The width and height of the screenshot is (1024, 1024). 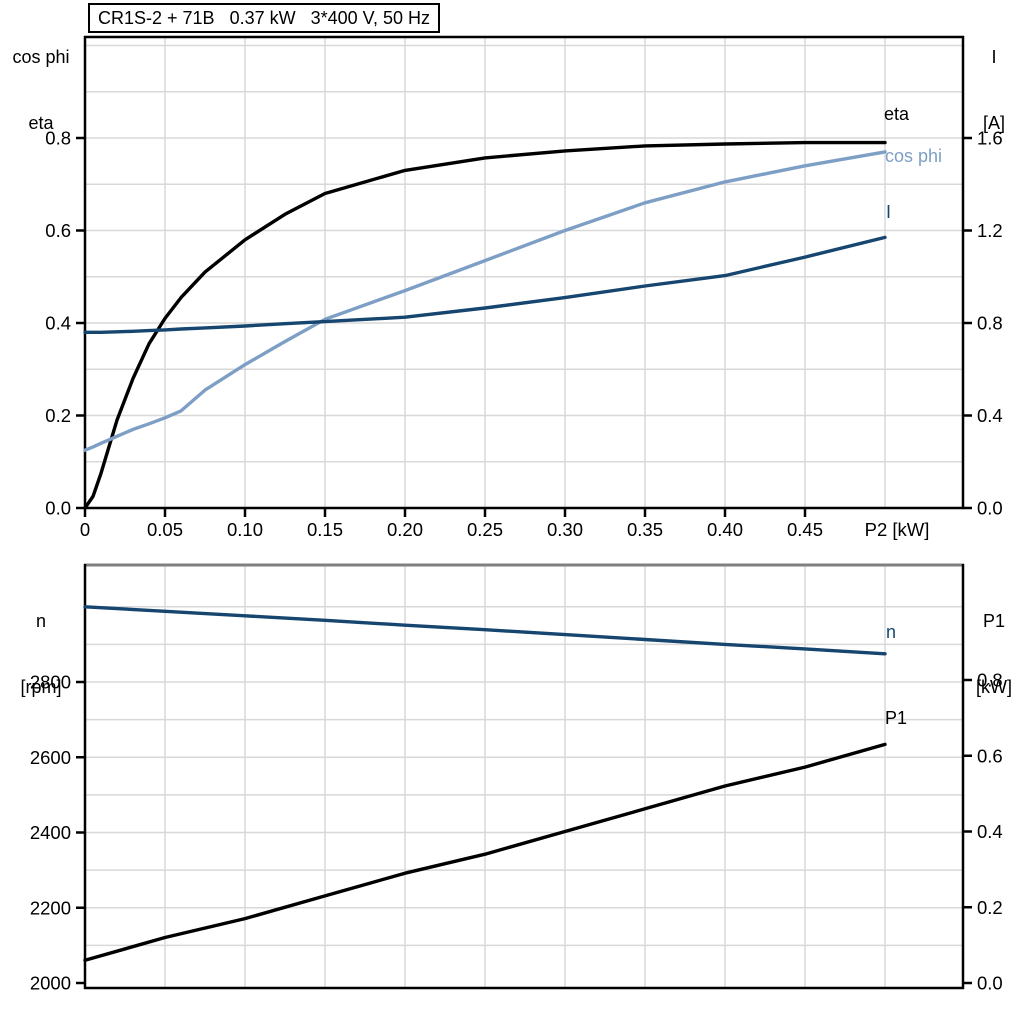 What do you see at coordinates (58, 415) in the screenshot?
I see `left-axis-tick-label: 0.2` at bounding box center [58, 415].